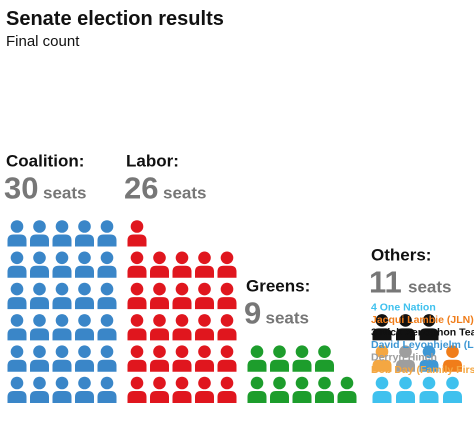  Describe the element at coordinates (385, 281) in the screenshot. I see `seat-count: 11` at that location.